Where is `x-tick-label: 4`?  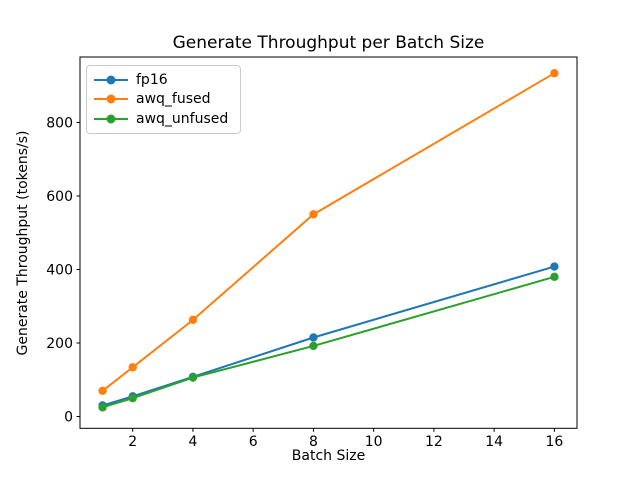
x-tick-label: 4 is located at coordinates (192, 442).